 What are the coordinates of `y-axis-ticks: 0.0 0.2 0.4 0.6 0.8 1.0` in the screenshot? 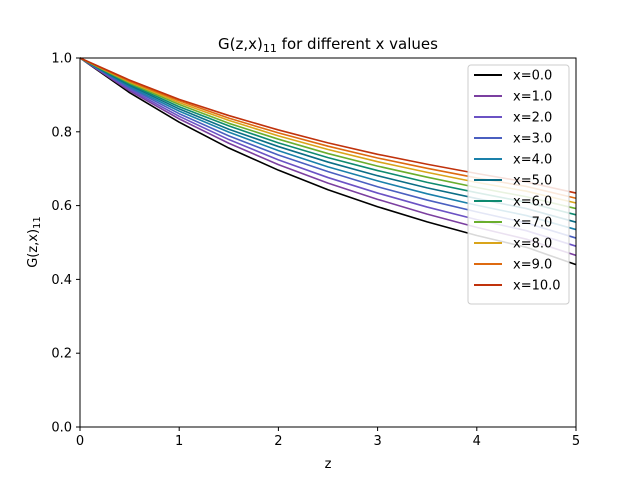 It's located at (65, 244).